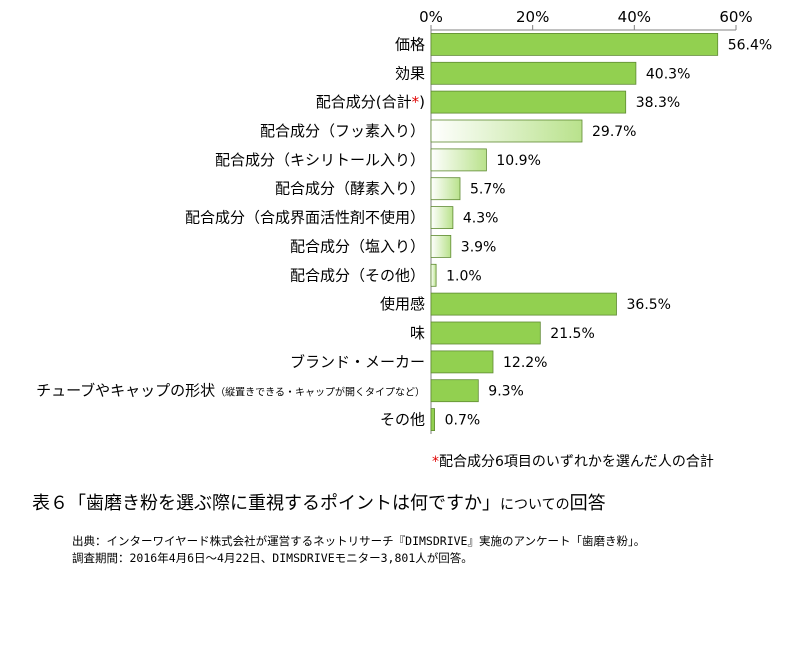 The height and width of the screenshot is (650, 803). I want to click on footnote-star: *, so click(435, 462).